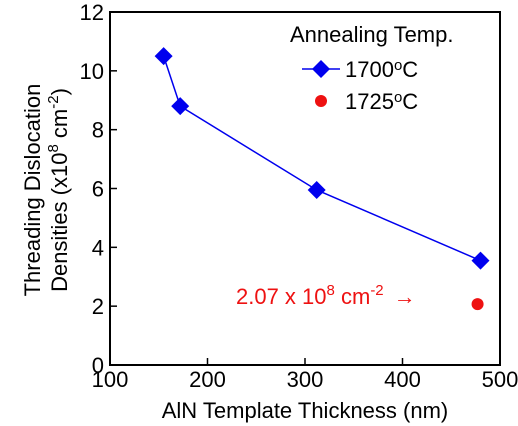 Image resolution: width=518 pixels, height=426 pixels. Describe the element at coordinates (326, 295) in the screenshot. I see `annotation-label: 2.07 x 108 cm-2 →` at that location.